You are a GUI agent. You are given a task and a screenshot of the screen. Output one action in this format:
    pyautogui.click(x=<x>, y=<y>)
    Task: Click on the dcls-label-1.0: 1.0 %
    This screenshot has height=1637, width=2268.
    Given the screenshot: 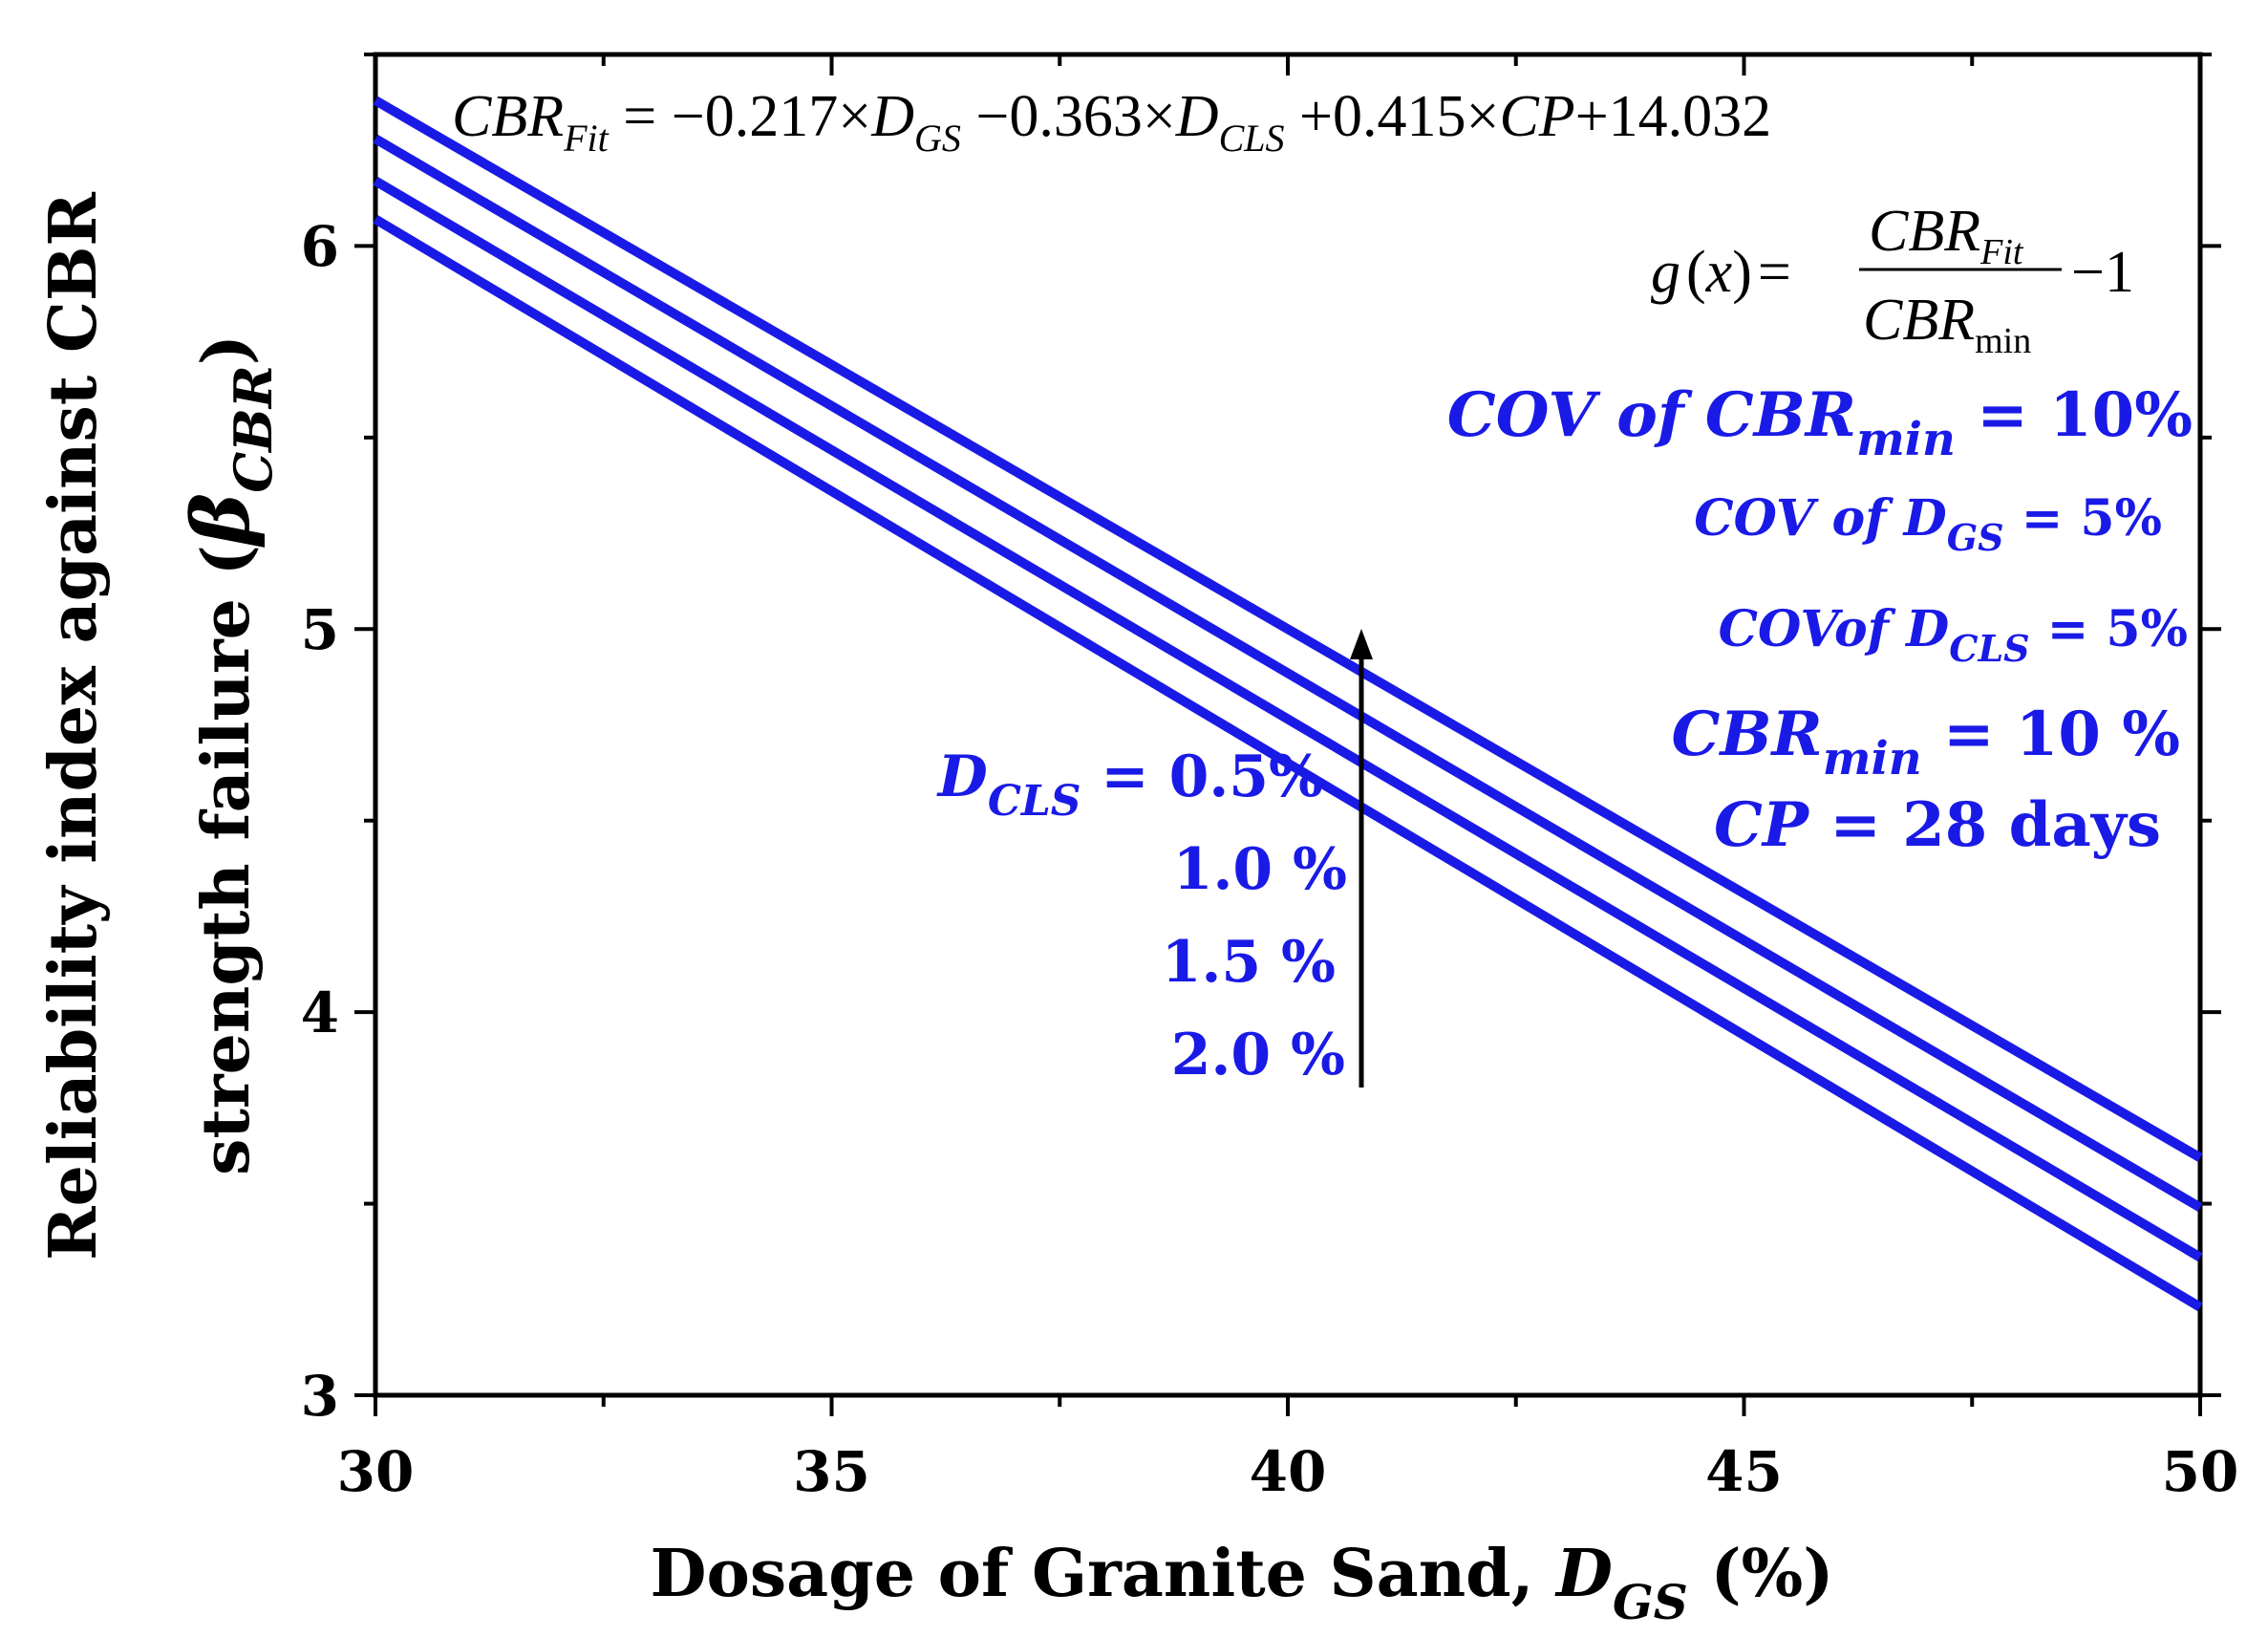 What is the action you would take?
    pyautogui.click(x=1260, y=869)
    